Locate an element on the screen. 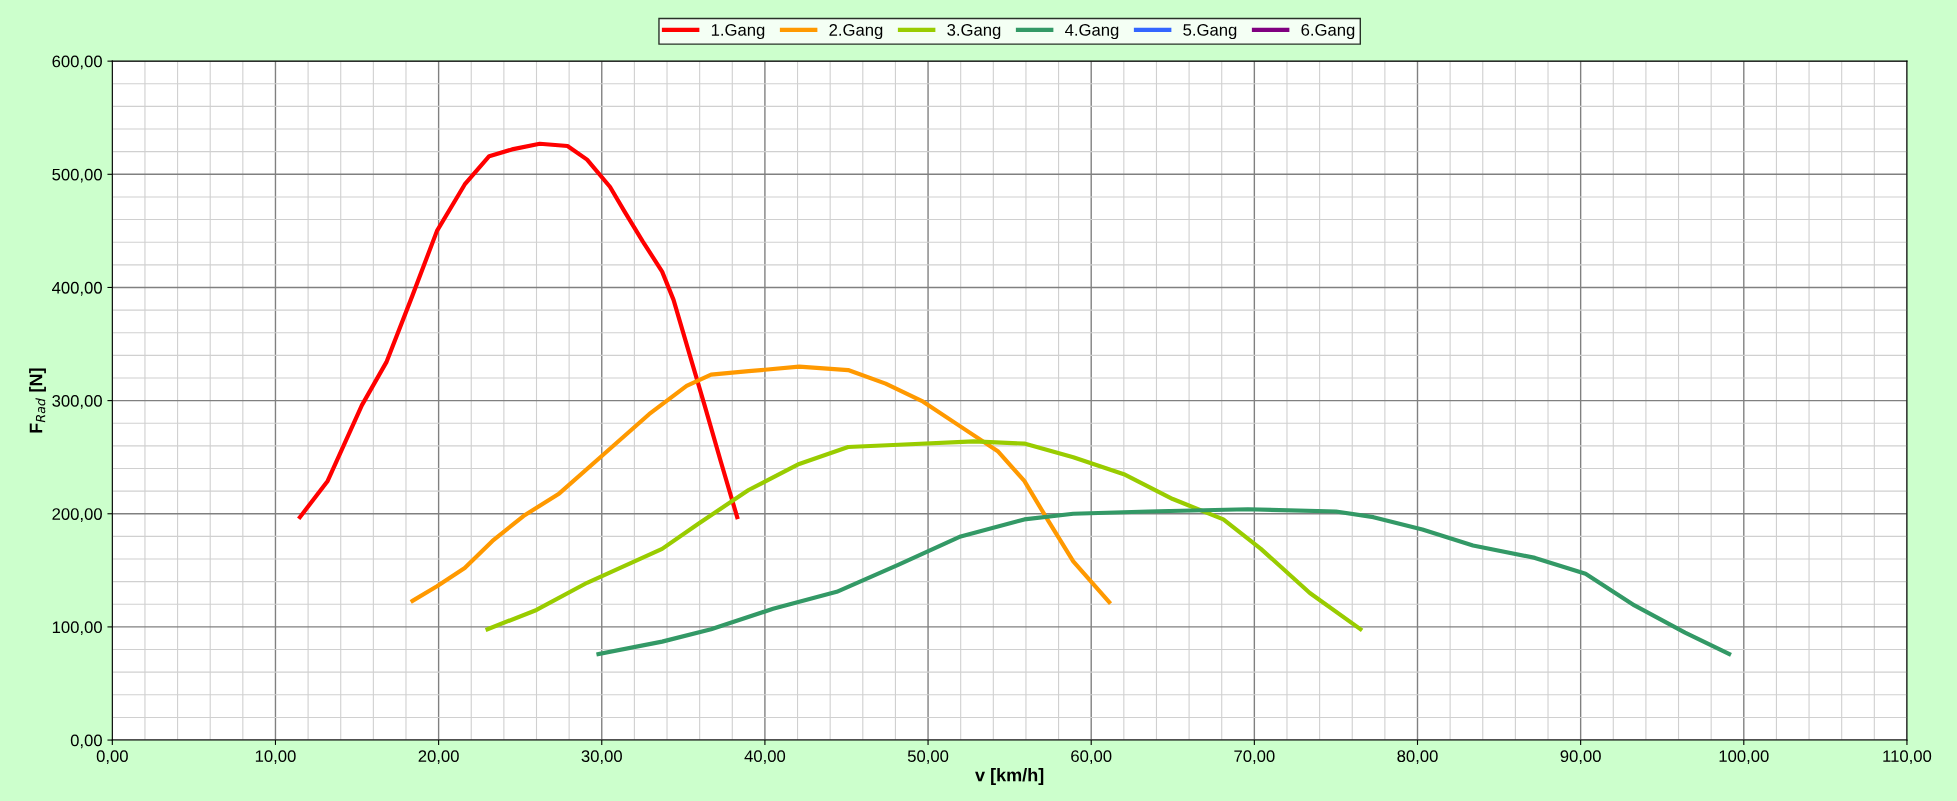  y-tick-label: 100,00 is located at coordinates (77, 628).